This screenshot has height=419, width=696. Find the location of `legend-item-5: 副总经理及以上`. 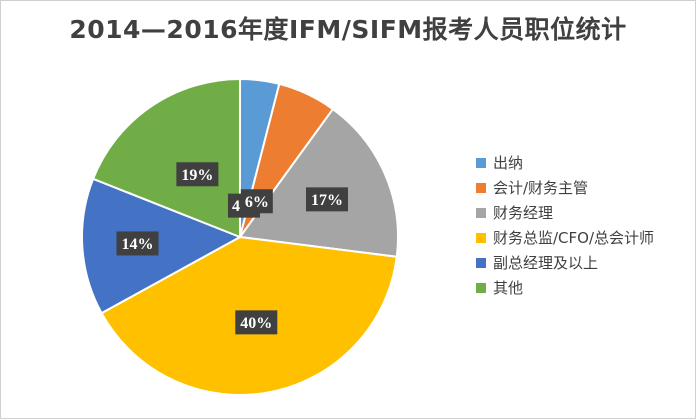

legend-item-5: 副总经理及以上 is located at coordinates (565, 262).